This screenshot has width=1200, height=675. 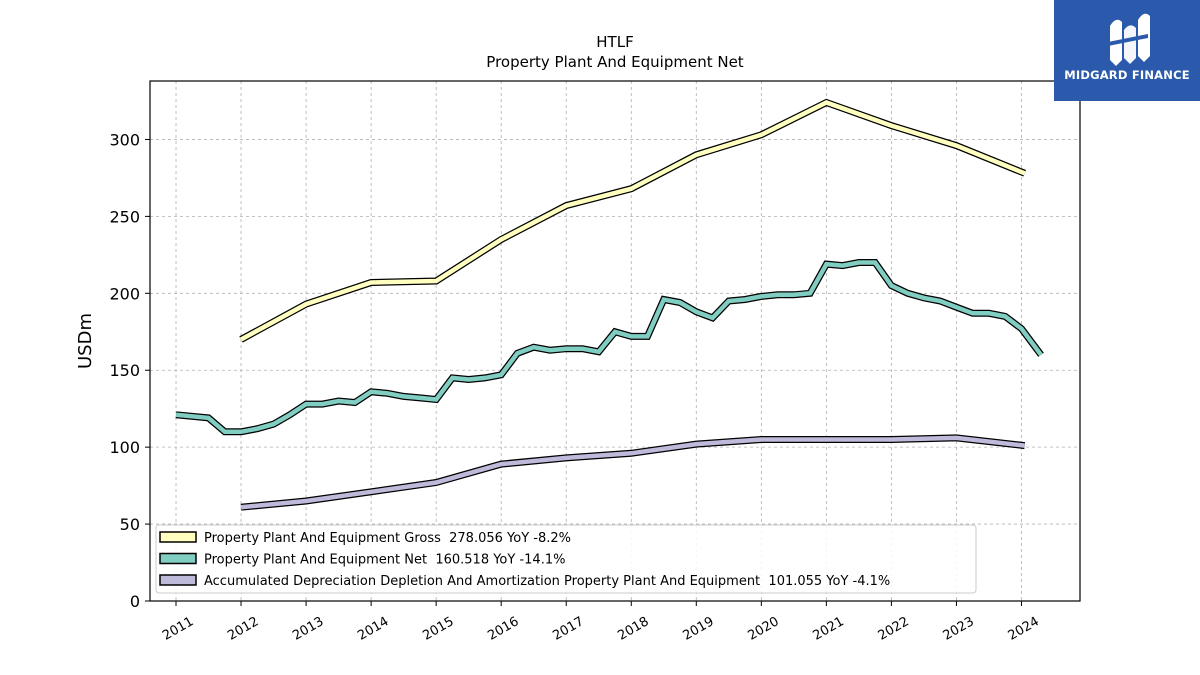 I want to click on x-tick-label: 2023, so click(x=959, y=629).